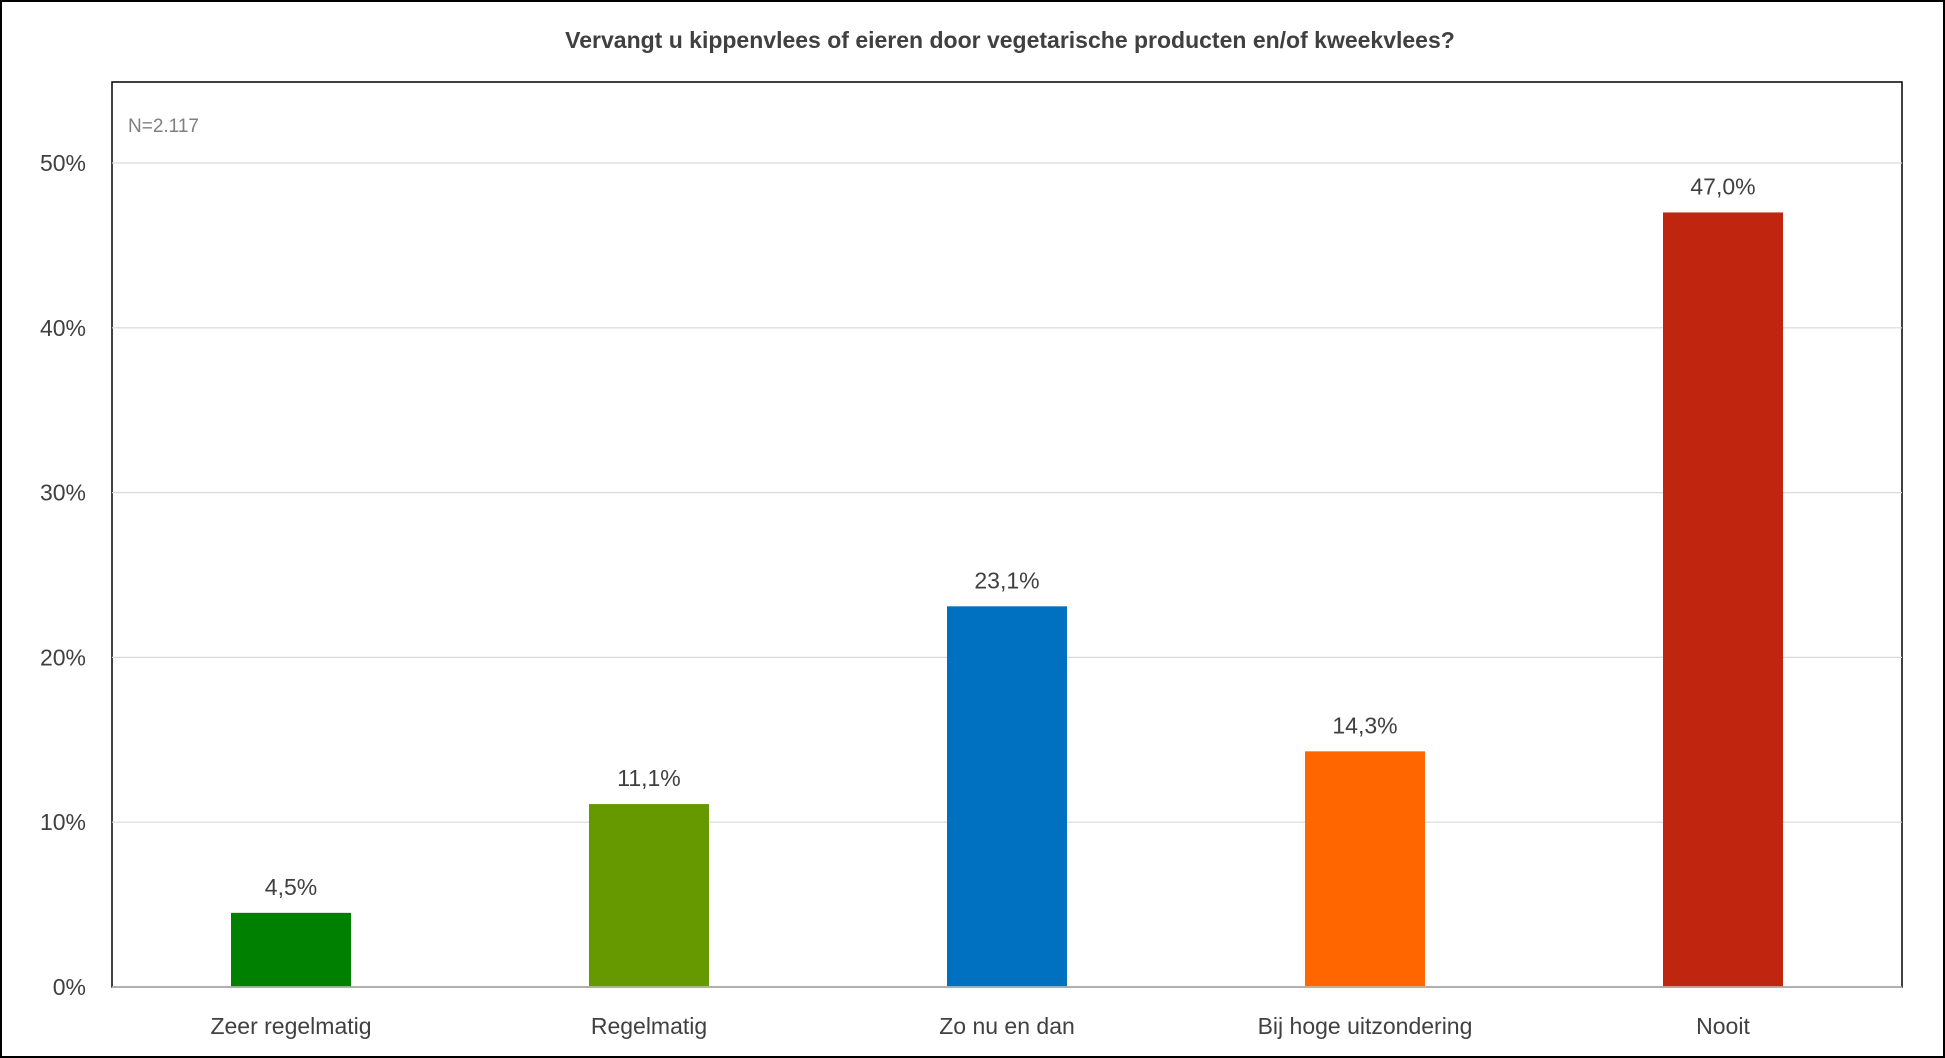 The height and width of the screenshot is (1058, 1945). Describe the element at coordinates (1365, 1026) in the screenshot. I see `x-tick-label: Bij hoge uitzondering` at that location.